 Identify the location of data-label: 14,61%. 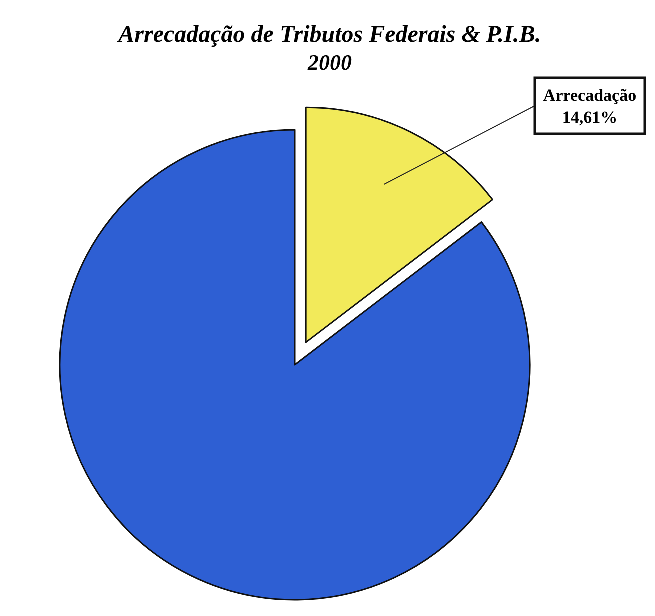
(590, 117).